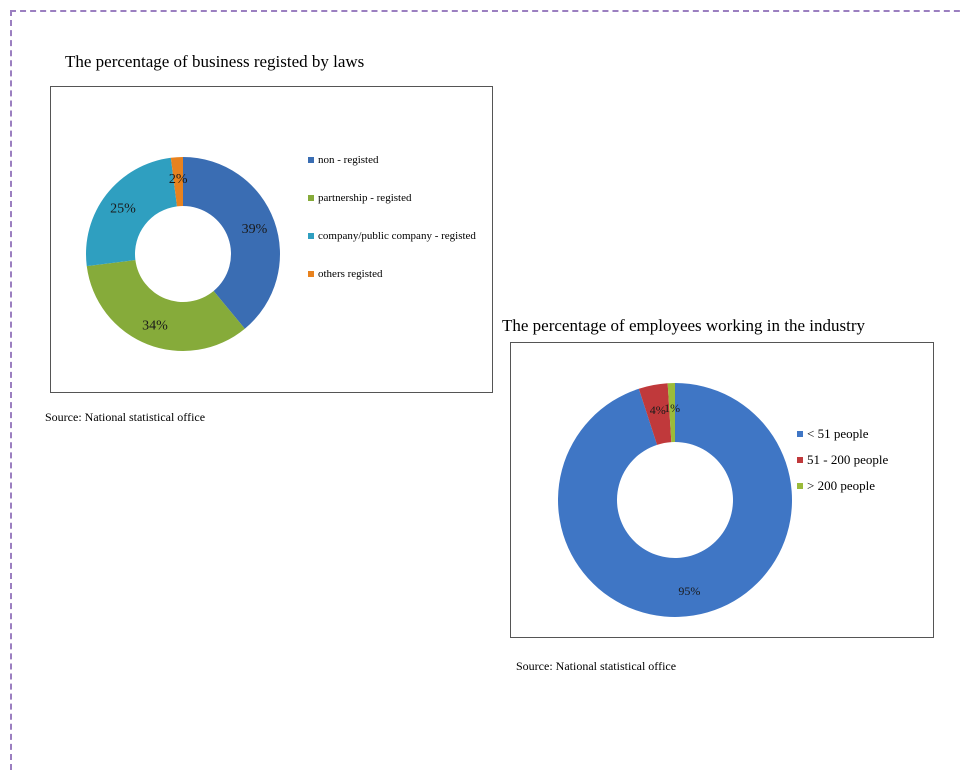 Image resolution: width=963 pixels, height=770 pixels. Describe the element at coordinates (350, 274) in the screenshot. I see `chart-1-legend-label: others registed` at that location.